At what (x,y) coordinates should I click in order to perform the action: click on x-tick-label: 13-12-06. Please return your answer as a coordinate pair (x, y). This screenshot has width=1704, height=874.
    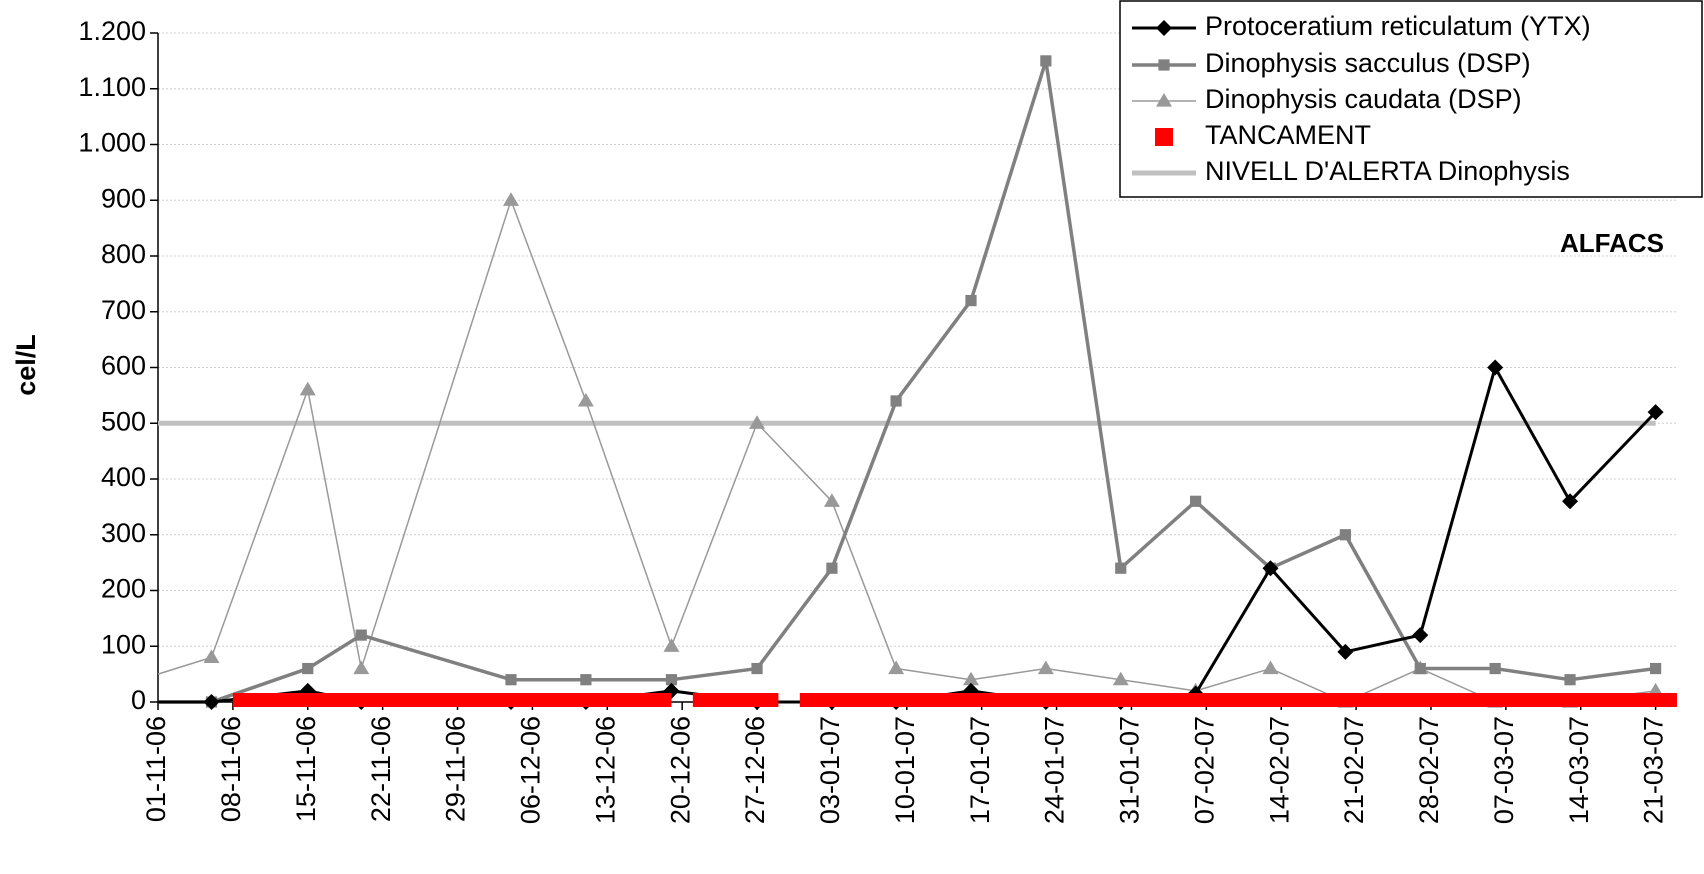
    Looking at the image, I should click on (605, 770).